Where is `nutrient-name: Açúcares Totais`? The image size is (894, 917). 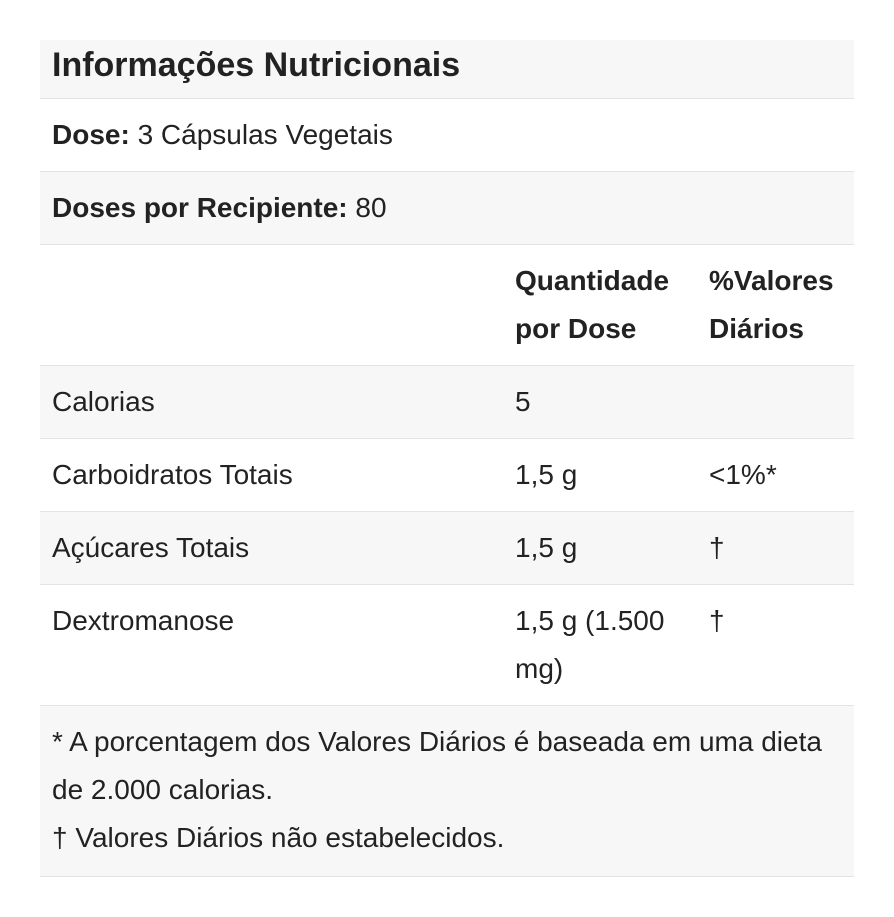
nutrient-name: Açúcares Totais is located at coordinates (271, 548).